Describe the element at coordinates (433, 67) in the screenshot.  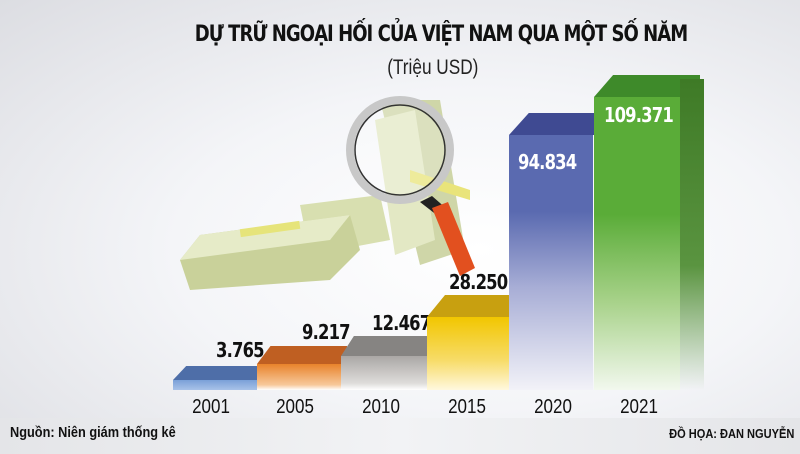
I see `chart-subtitle: (Triệu USD)` at that location.